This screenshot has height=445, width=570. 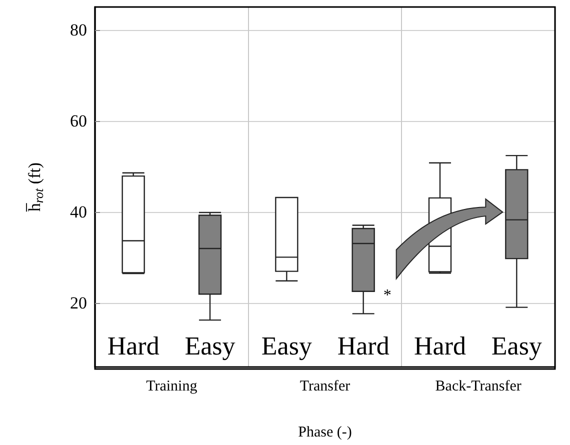 I want to click on text: Back-Transfer, so click(x=478, y=386).